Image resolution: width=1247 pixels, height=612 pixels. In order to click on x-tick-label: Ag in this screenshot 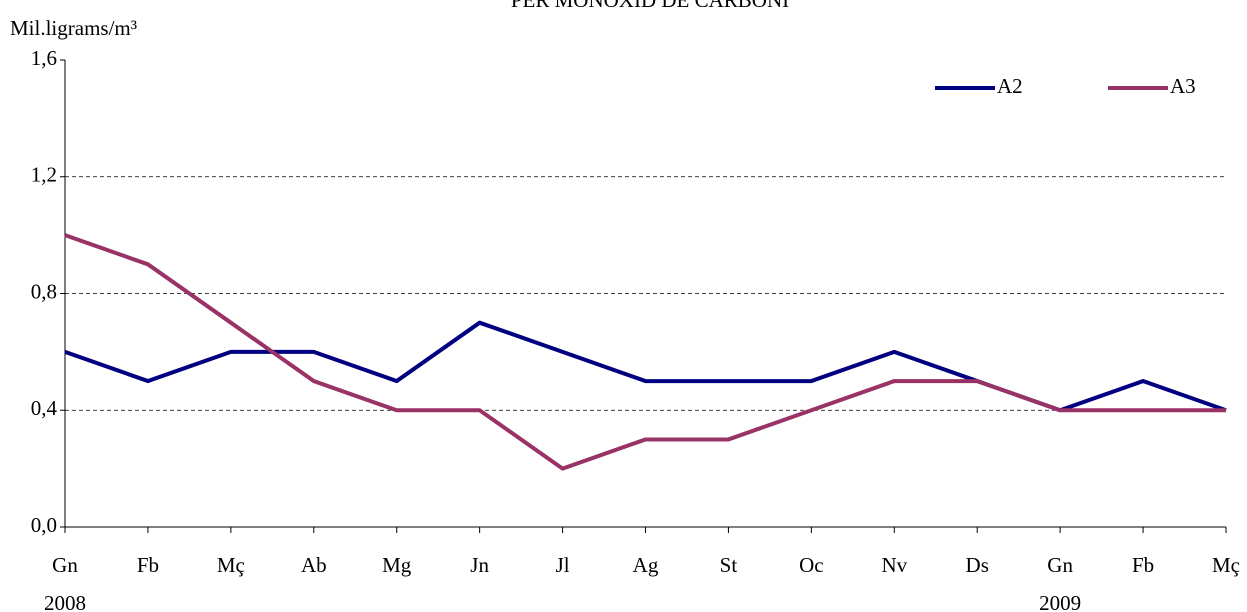, I will do `click(646, 565)`.